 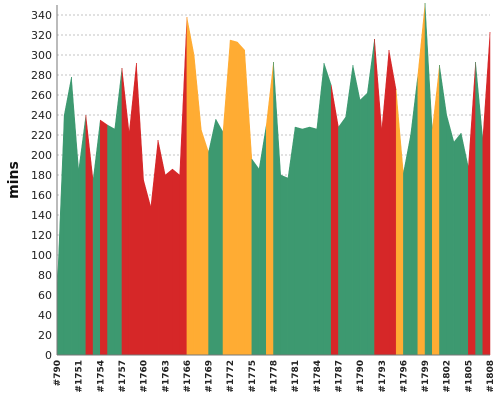 What do you see at coordinates (188, 376) in the screenshot?
I see `x-tick-label: #1766` at bounding box center [188, 376].